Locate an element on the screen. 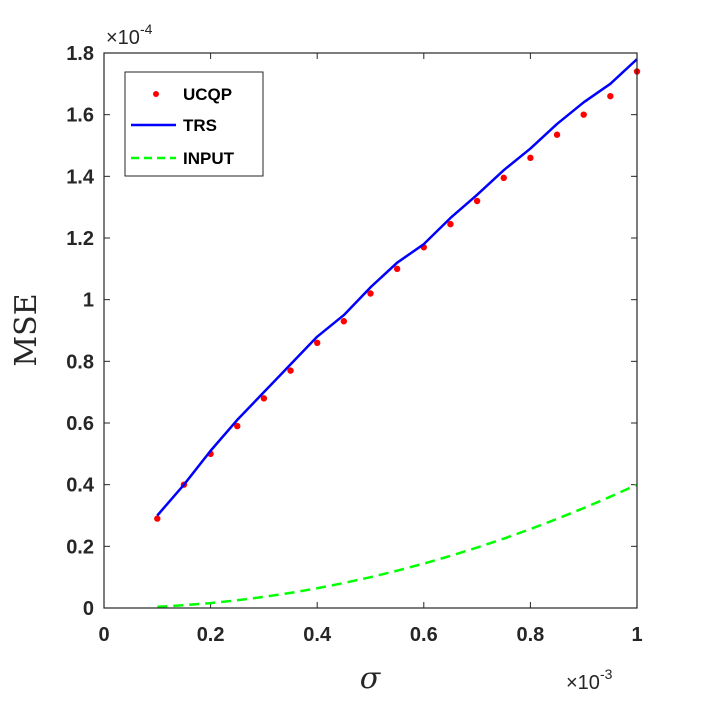 The height and width of the screenshot is (703, 703). y-tick-label: 0.8 is located at coordinates (80, 362).